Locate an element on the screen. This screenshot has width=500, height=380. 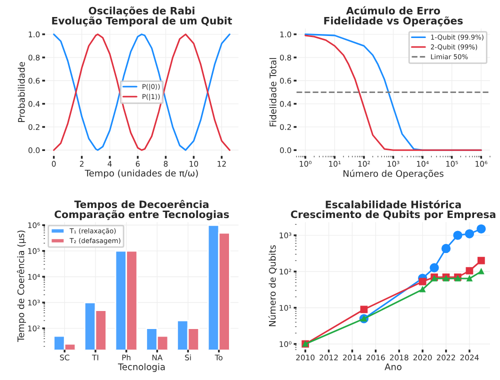
x-axis-title: Tecnologia is located at coordinates (141, 367).